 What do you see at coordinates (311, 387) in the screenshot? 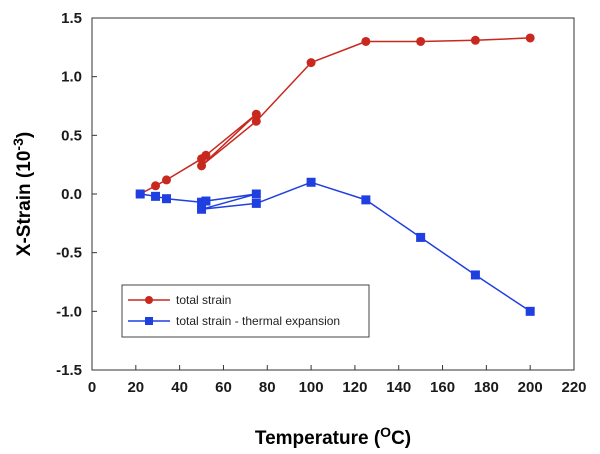
I see `x-tick-label: 100` at bounding box center [311, 387].